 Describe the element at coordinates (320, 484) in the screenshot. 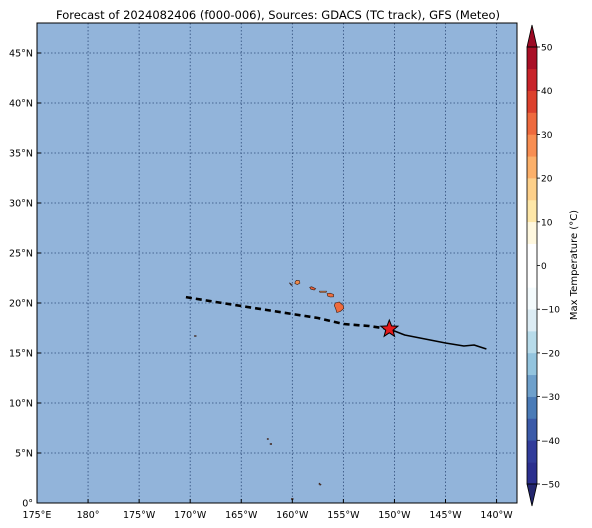

I see `island-small-atoll` at that location.